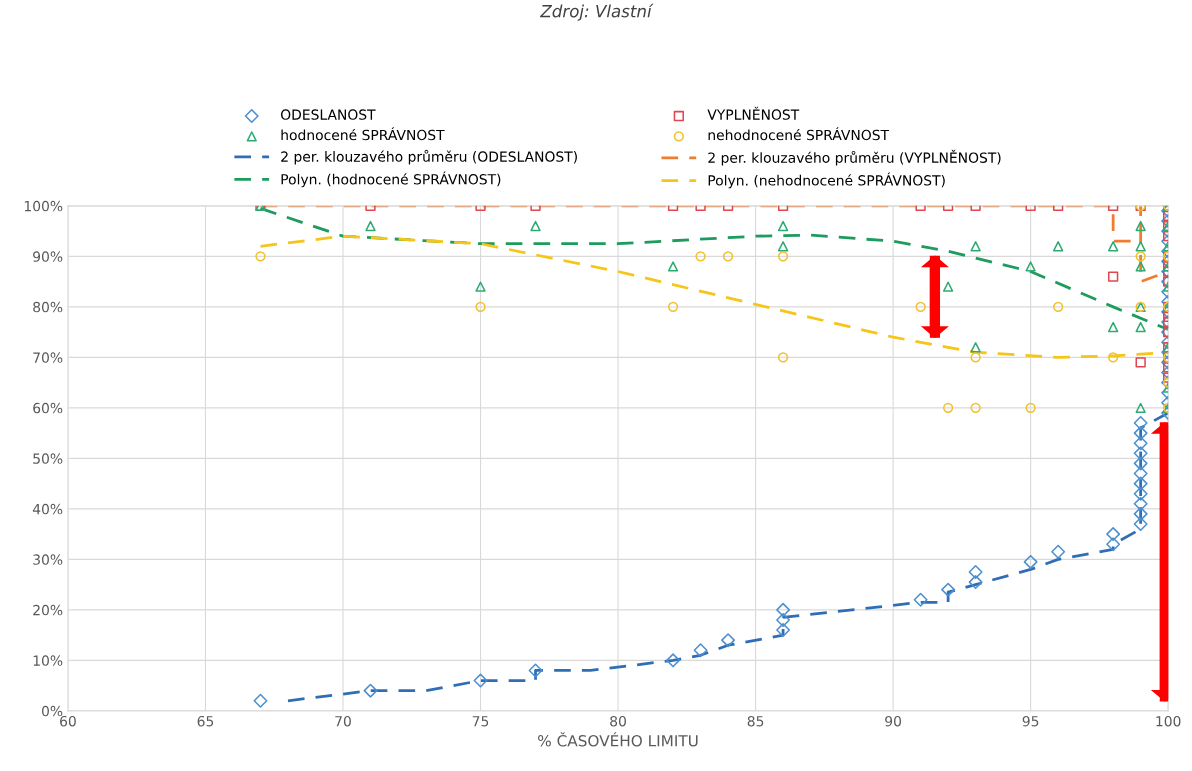 The height and width of the screenshot is (771, 1192). I want to click on y-tick-label: 40%, so click(47, 509).